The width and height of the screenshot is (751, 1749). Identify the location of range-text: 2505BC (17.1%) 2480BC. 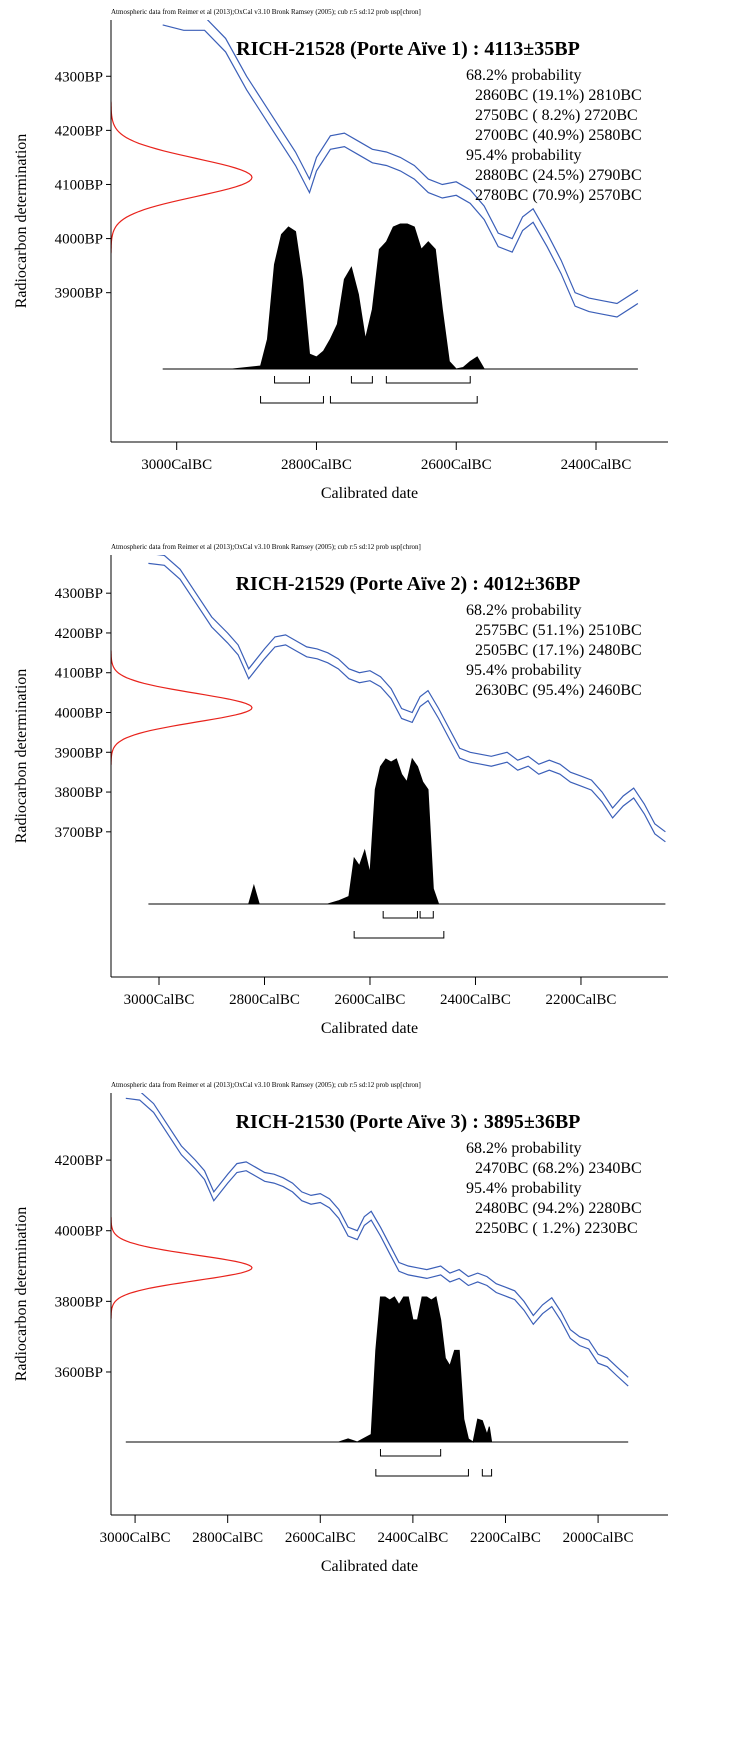
(558, 650).